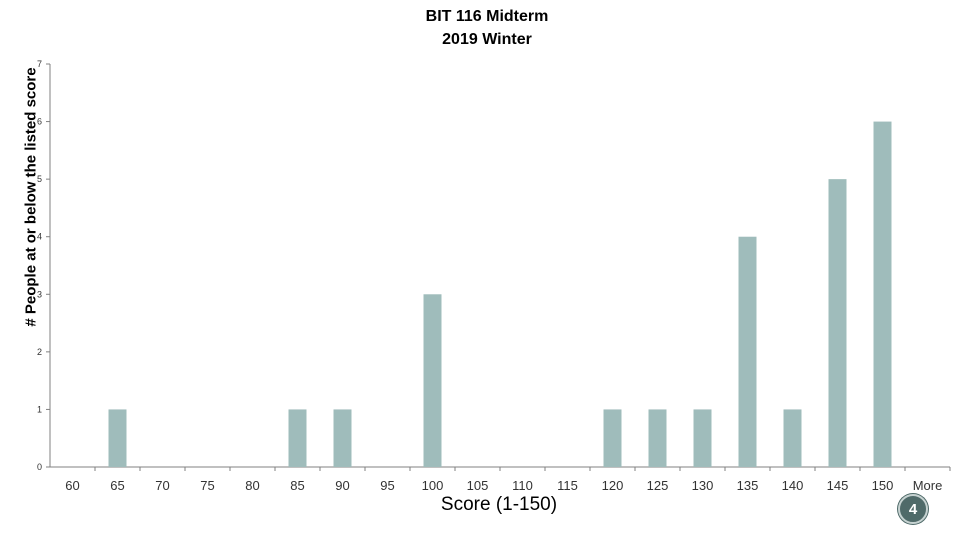  Describe the element at coordinates (39, 122) in the screenshot. I see `y-tick-label: 6` at that location.